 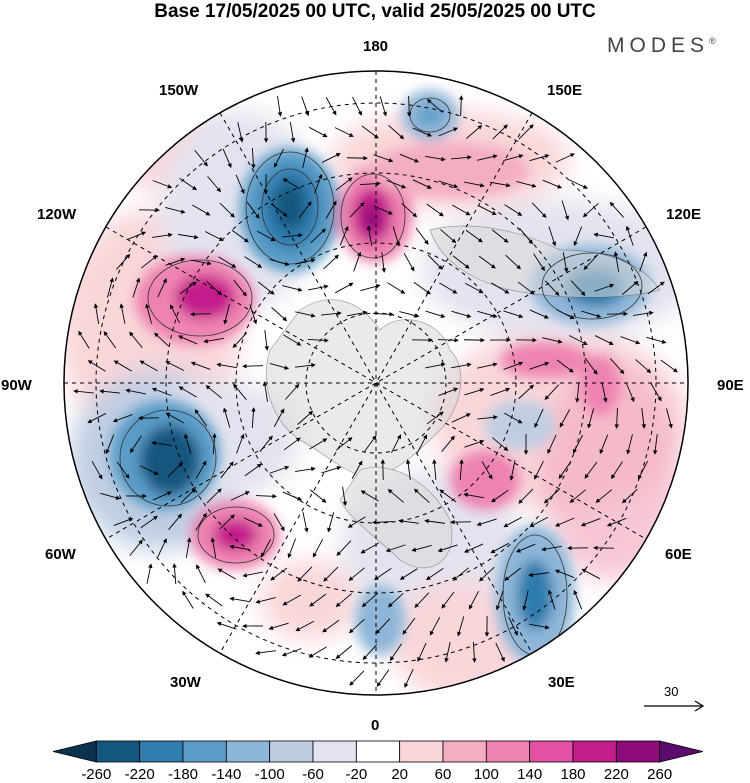 What do you see at coordinates (375, 725) in the screenshot?
I see `longitude-label-0: 0` at bounding box center [375, 725].